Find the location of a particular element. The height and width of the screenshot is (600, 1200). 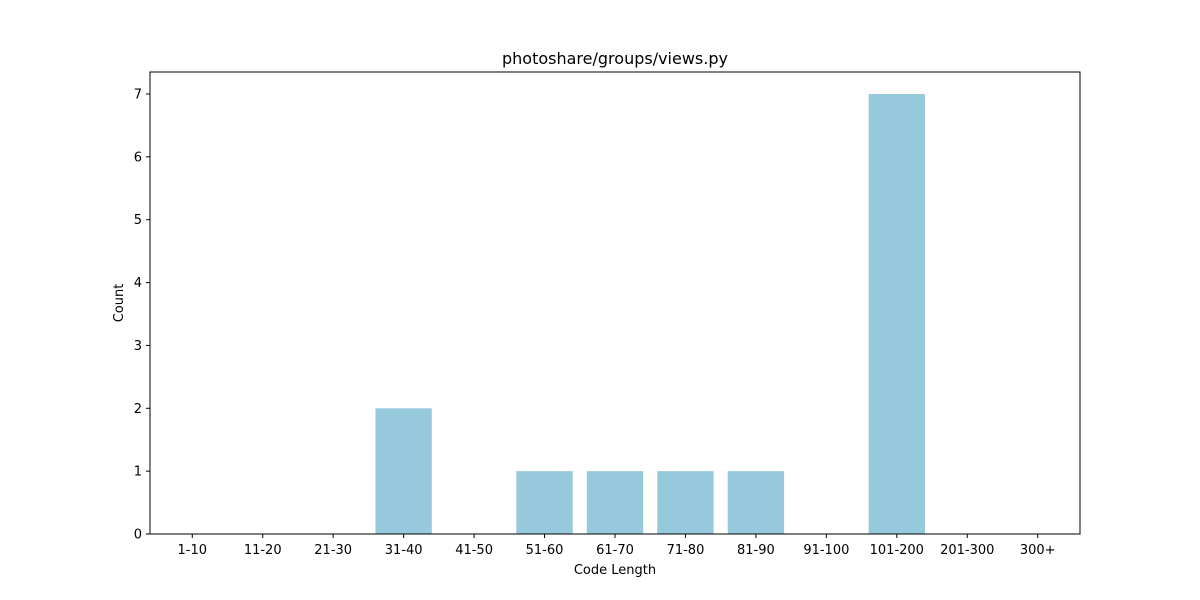

x-tick-label: 1-10 is located at coordinates (193, 550).